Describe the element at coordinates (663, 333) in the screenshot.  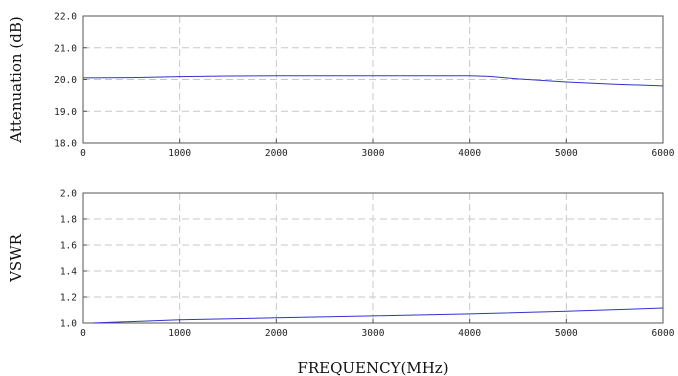
I see `vswr-x-tick-label: 6000` at that location.